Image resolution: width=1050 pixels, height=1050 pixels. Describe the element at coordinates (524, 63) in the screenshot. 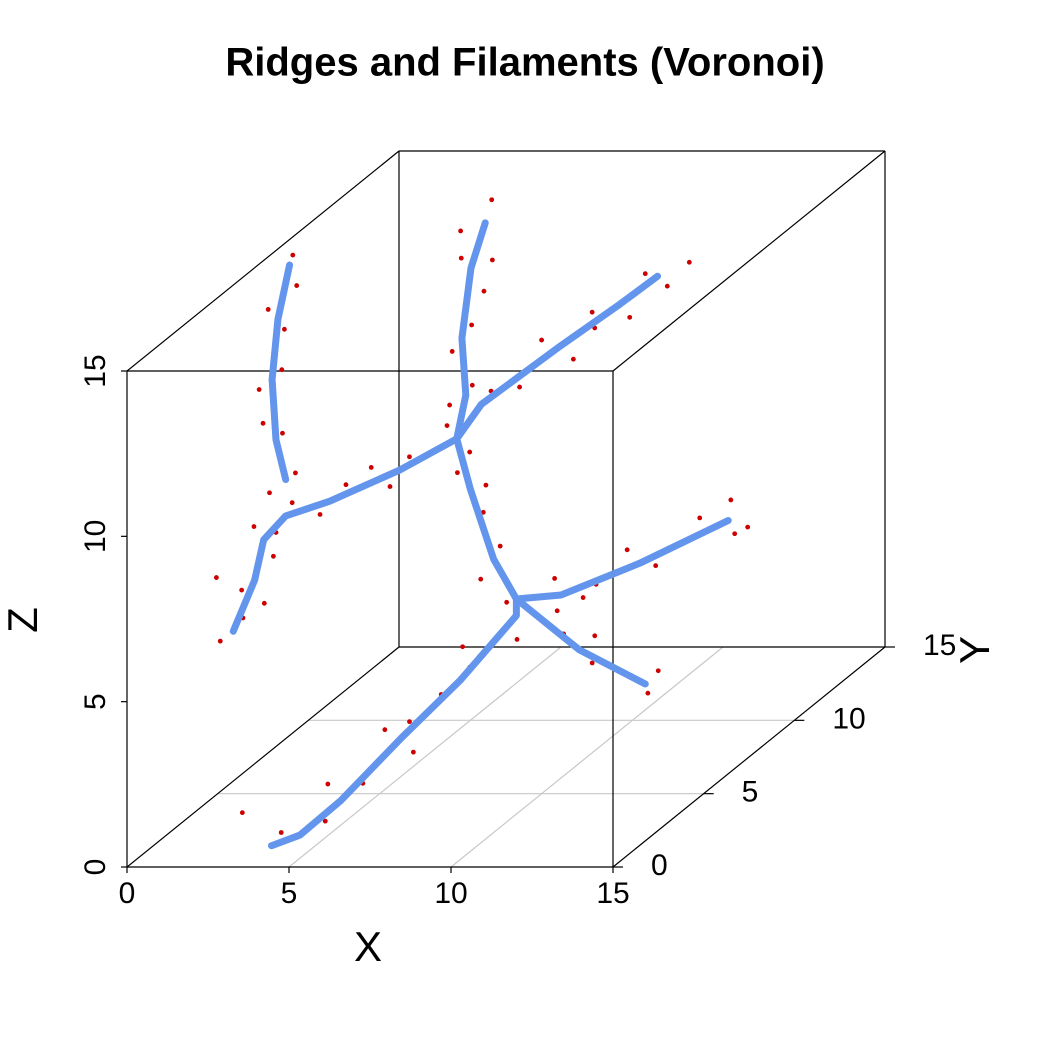

I see `chart-title: Ridges and Filaments (Voronoi)` at that location.